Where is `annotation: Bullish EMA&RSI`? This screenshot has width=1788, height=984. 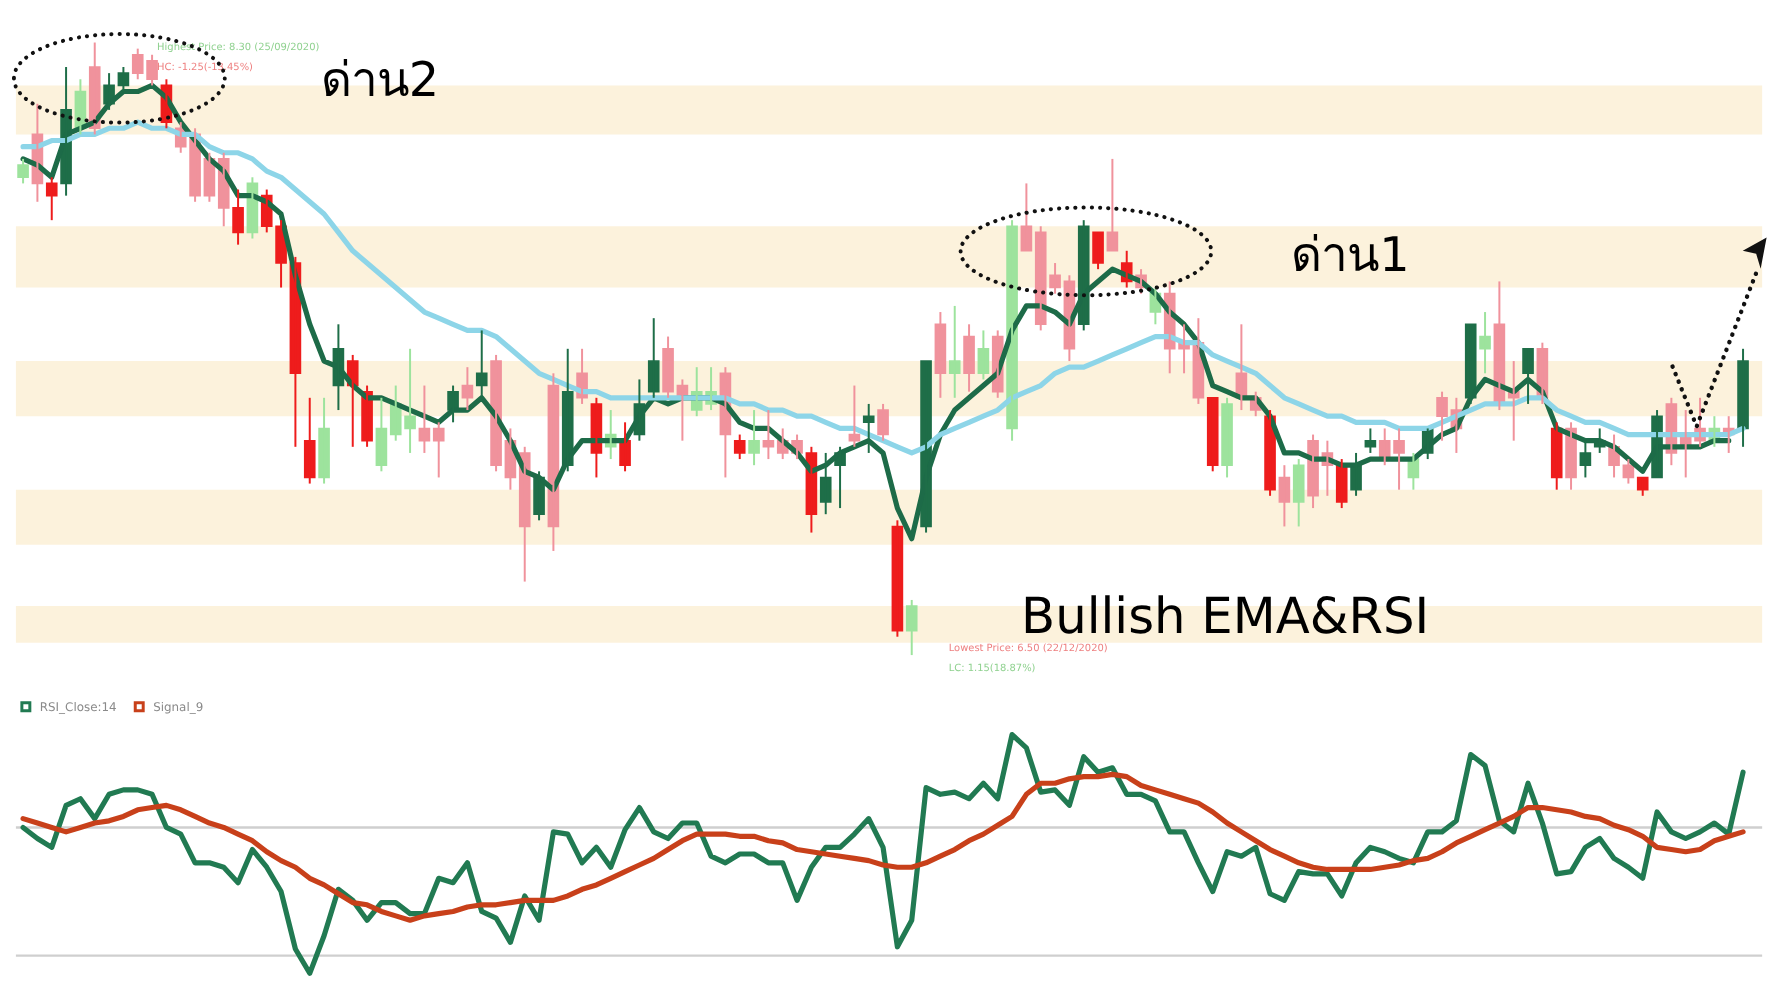 annotation: Bullish EMA&RSI is located at coordinates (1225, 616).